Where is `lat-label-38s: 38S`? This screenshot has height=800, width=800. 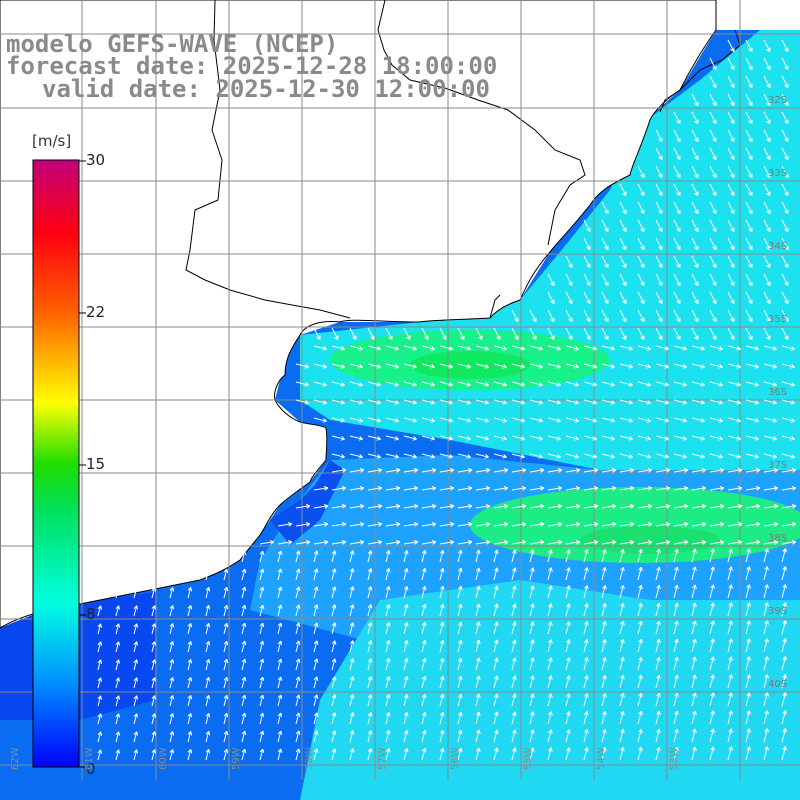 lat-label-38s: 38S is located at coordinates (778, 538).